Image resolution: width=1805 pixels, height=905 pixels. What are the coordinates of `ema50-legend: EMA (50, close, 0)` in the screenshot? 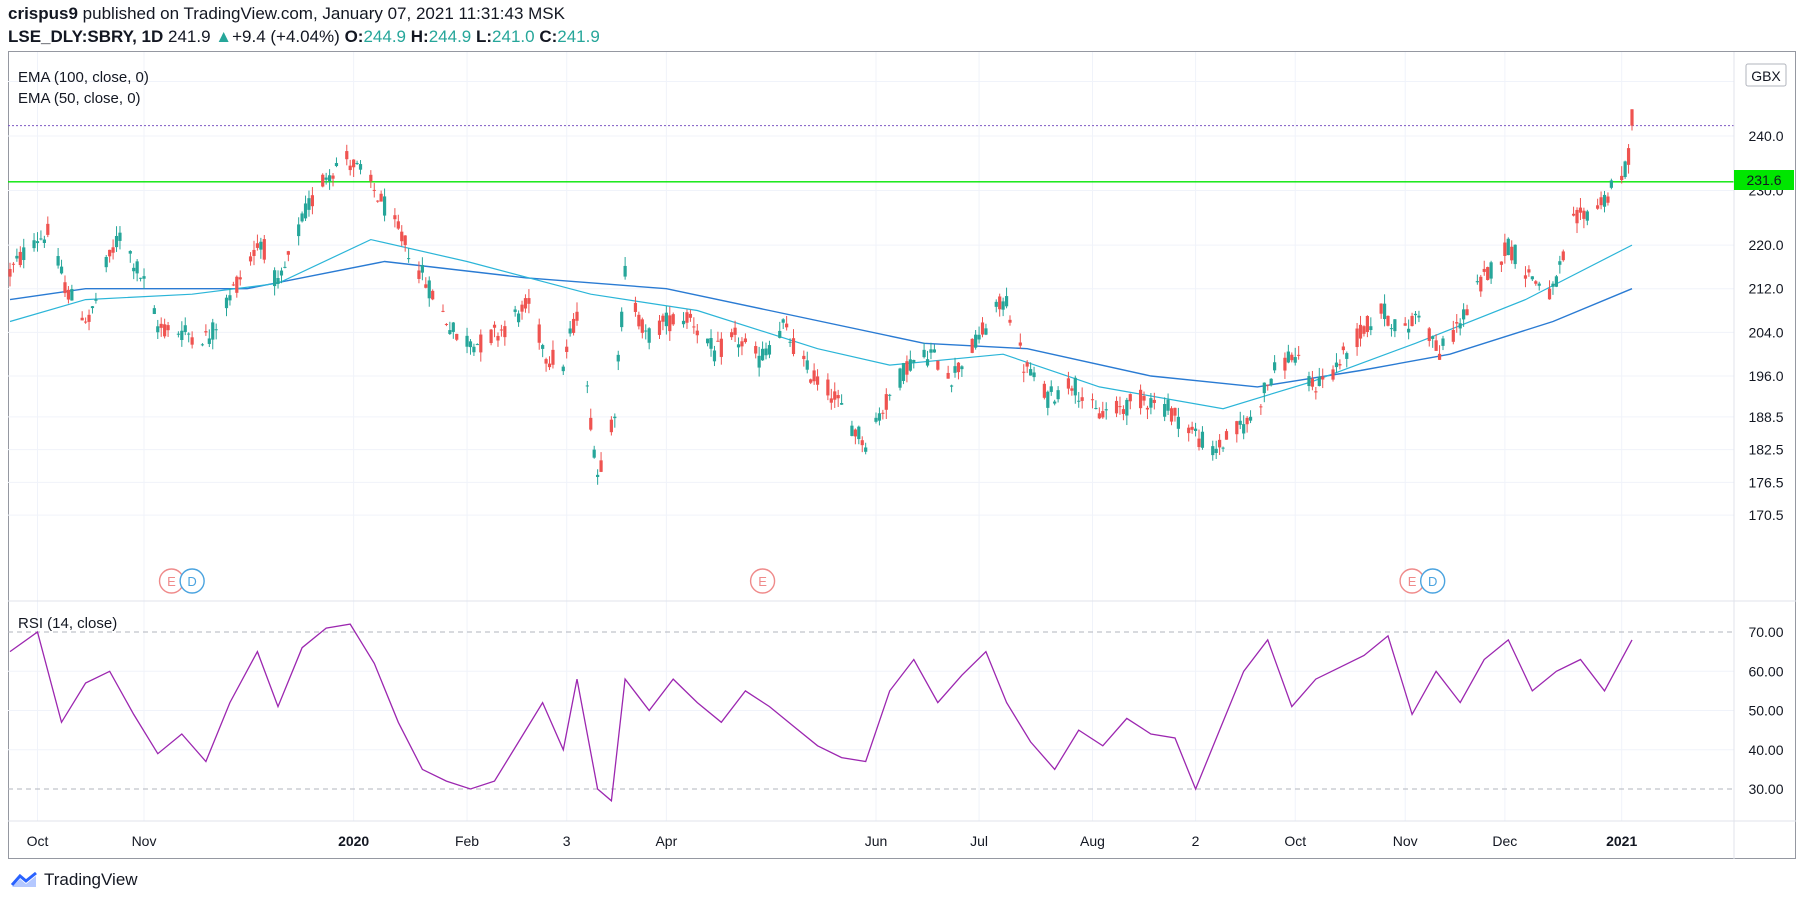 It's located at (79, 98).